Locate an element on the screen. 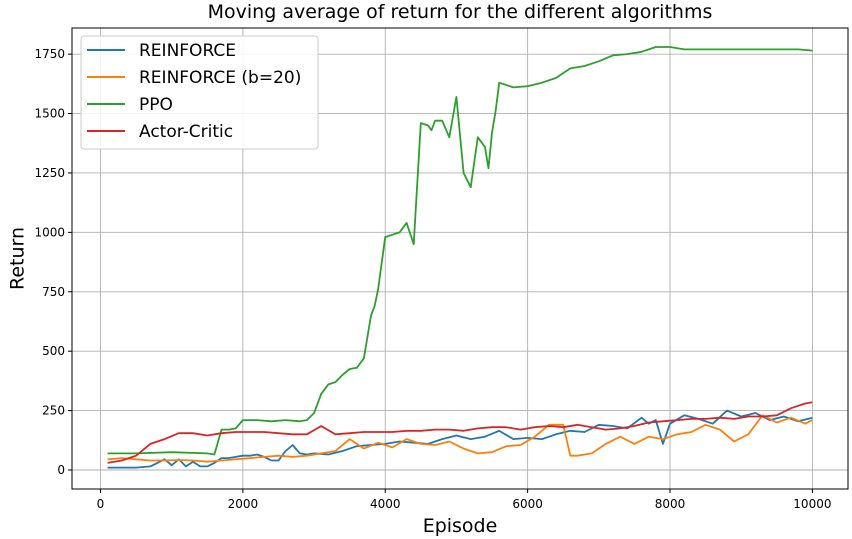 Image resolution: width=852 pixels, height=539 pixels. legend-entry: REINFORCE (b=20) is located at coordinates (220, 78).